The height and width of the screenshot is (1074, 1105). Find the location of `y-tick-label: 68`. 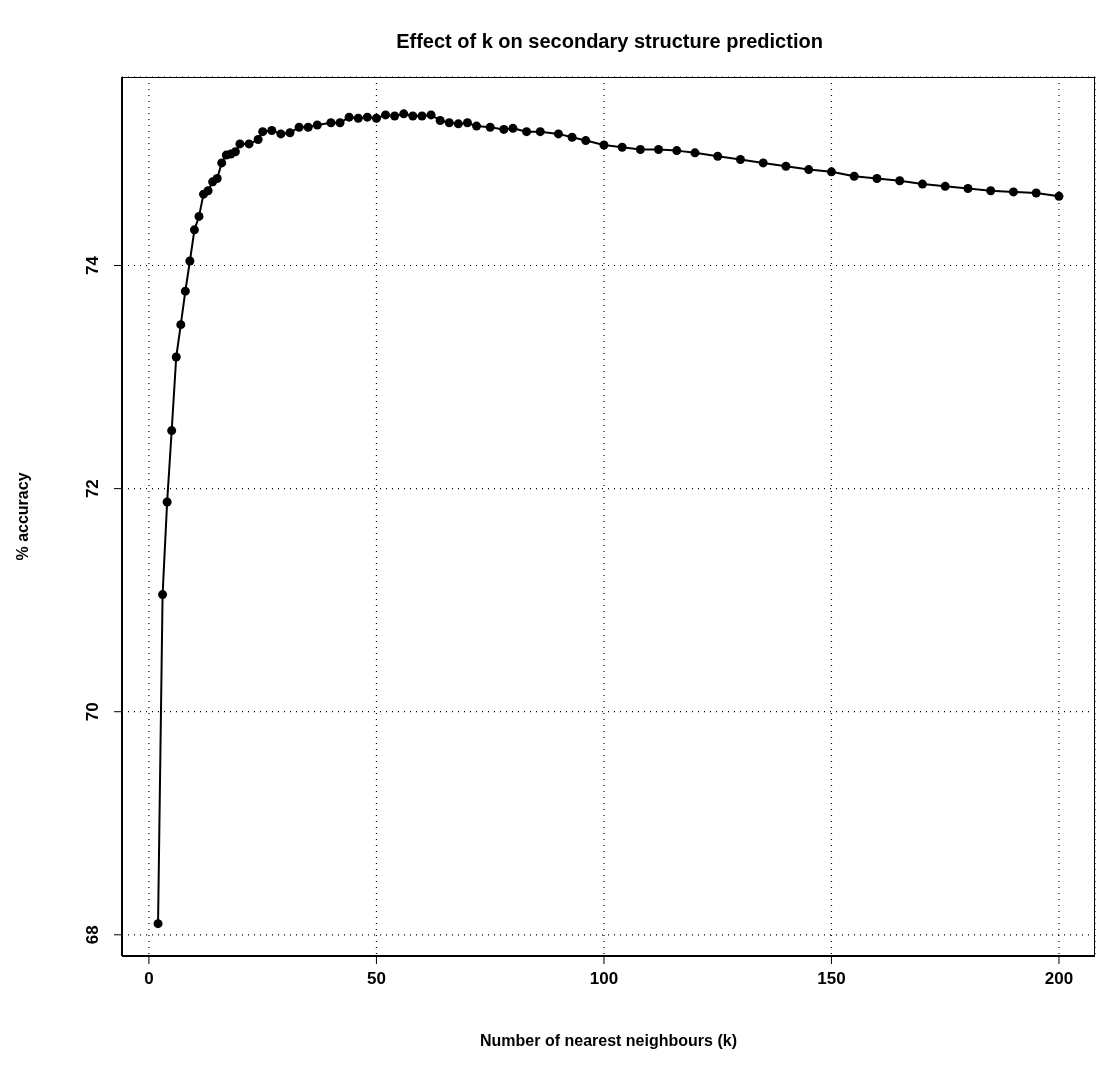

y-tick-label: 68 is located at coordinates (92, 935).